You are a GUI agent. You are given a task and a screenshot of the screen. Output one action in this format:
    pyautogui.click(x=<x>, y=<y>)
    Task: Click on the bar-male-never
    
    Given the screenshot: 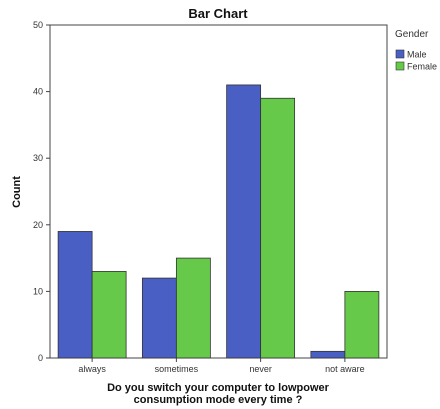 What is the action you would take?
    pyautogui.click(x=244, y=221)
    